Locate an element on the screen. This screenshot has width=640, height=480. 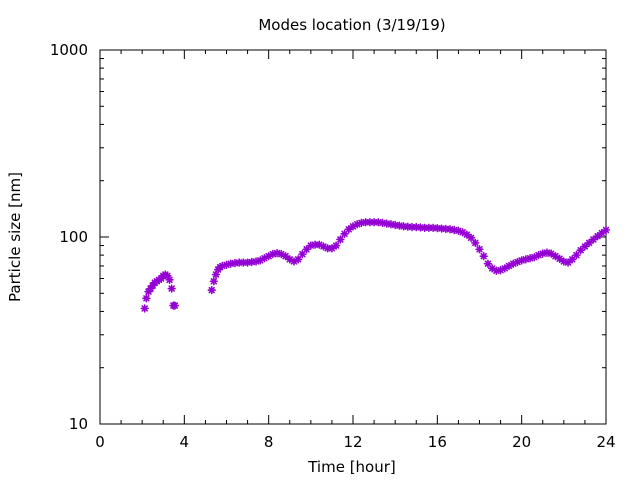
data-markers is located at coordinates (375, 265).